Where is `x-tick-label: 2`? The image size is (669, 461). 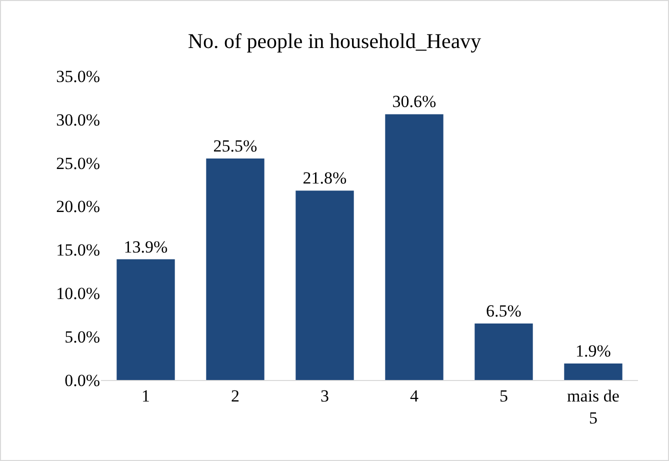 x-tick-label: 2 is located at coordinates (235, 396).